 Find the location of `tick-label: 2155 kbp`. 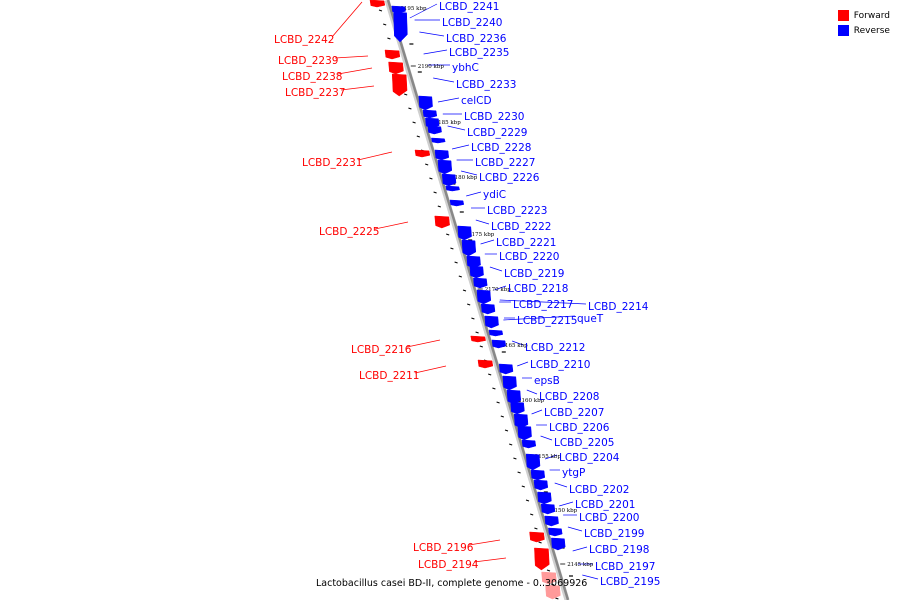

tick-label: 2155 kbp is located at coordinates (548, 457).